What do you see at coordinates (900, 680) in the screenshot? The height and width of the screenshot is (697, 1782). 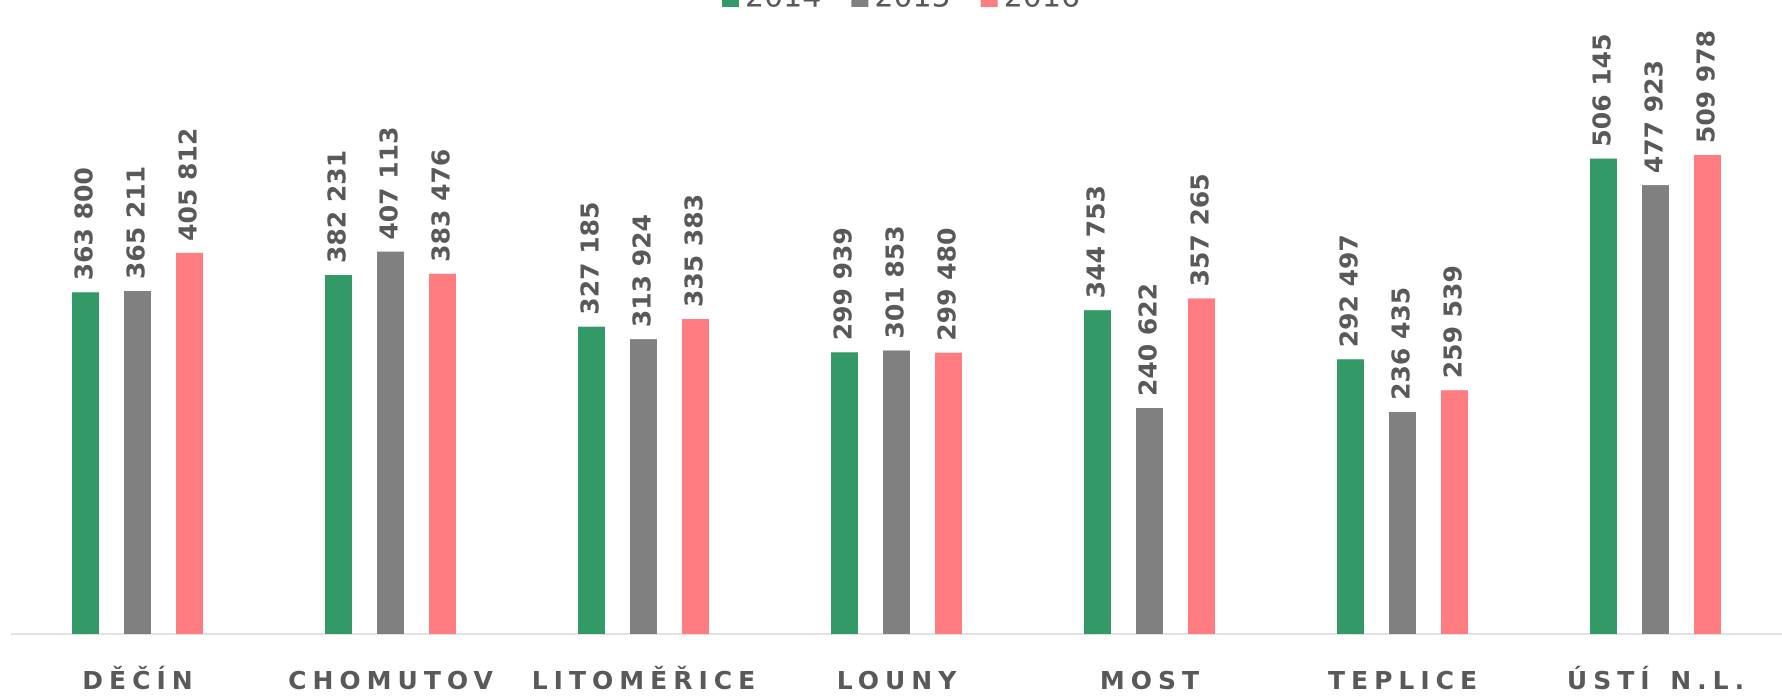 I see `x-tick-label: LOUNY` at bounding box center [900, 680].